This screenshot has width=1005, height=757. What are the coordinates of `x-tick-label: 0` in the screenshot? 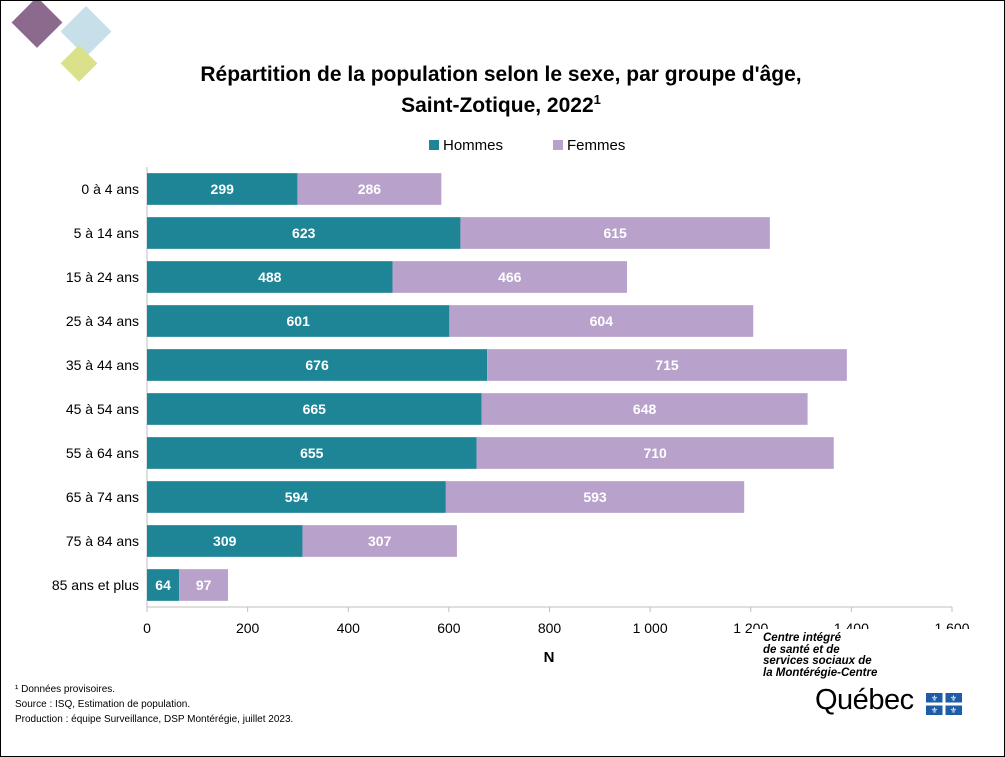 It's located at (147, 628).